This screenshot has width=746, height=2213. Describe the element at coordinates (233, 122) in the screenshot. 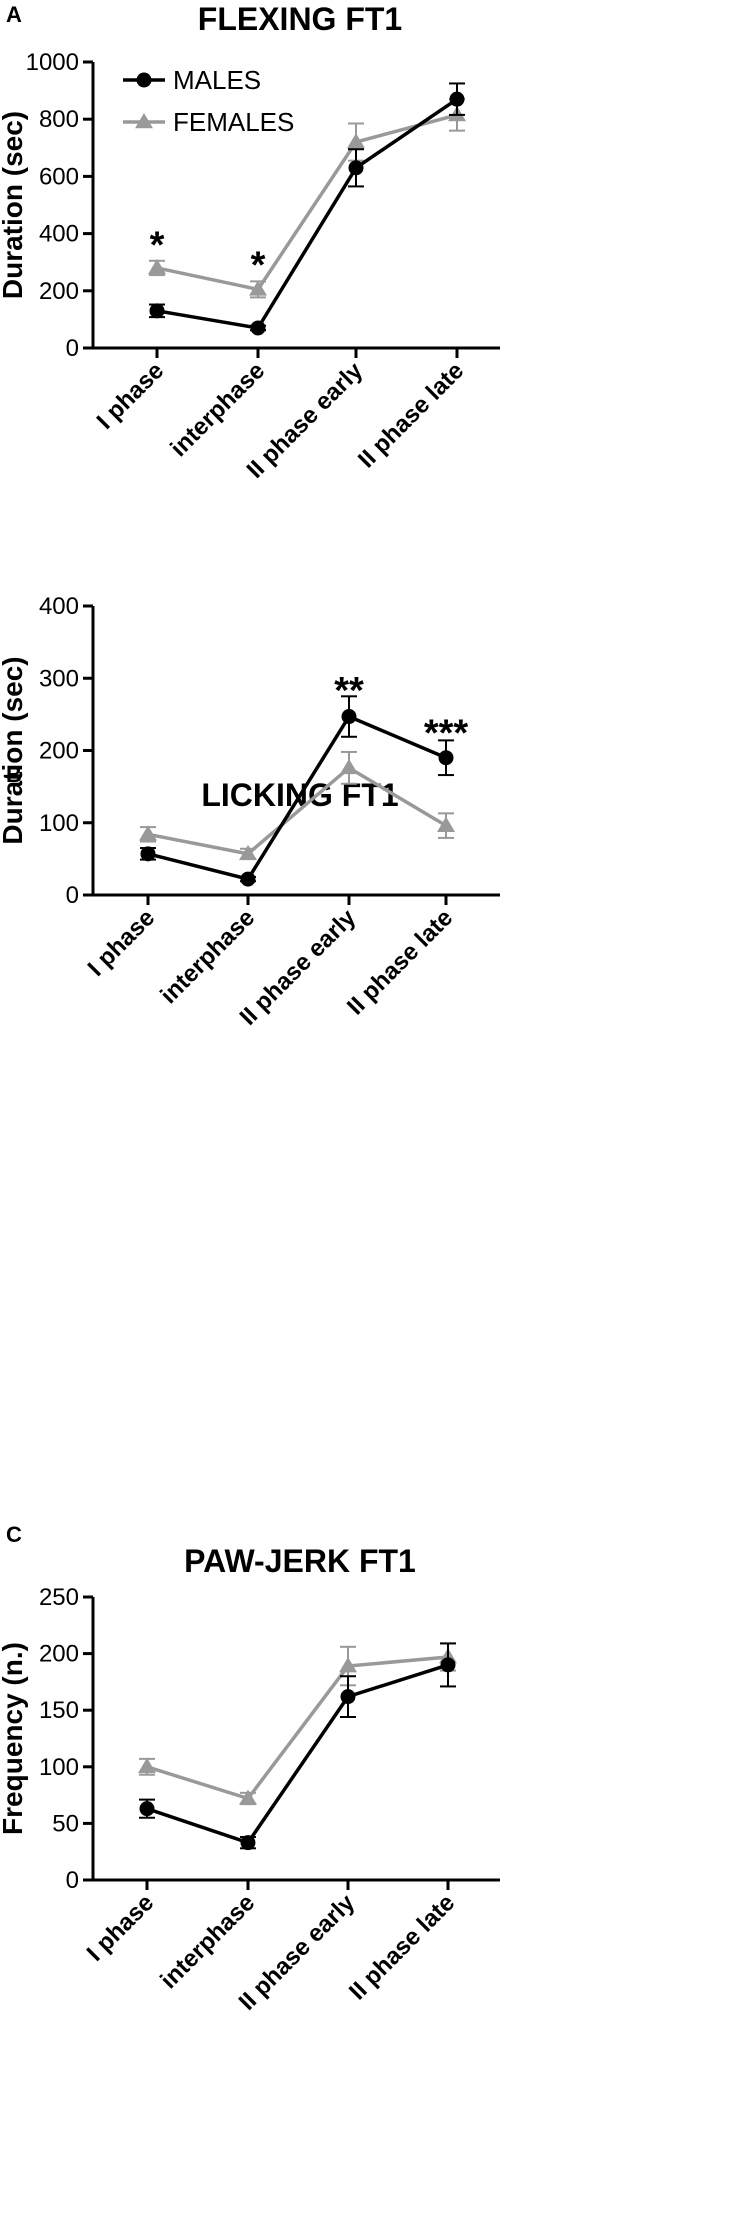

I see `legend-label: FEMALES` at that location.